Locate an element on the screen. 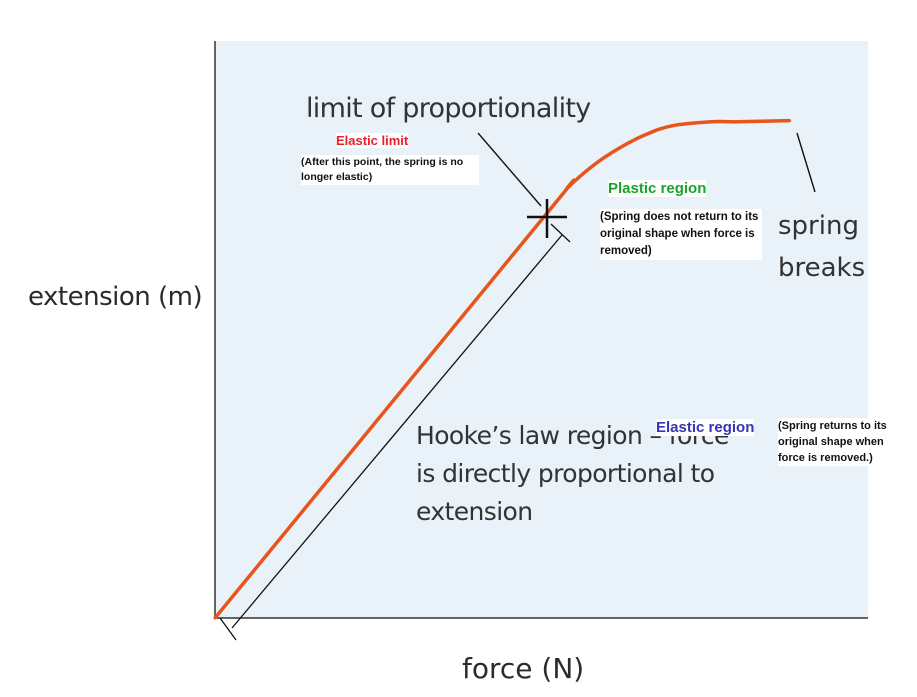 Image resolution: width=917 pixels, height=697 pixels. elastic-limit-title: Elastic limit is located at coordinates (372, 140).